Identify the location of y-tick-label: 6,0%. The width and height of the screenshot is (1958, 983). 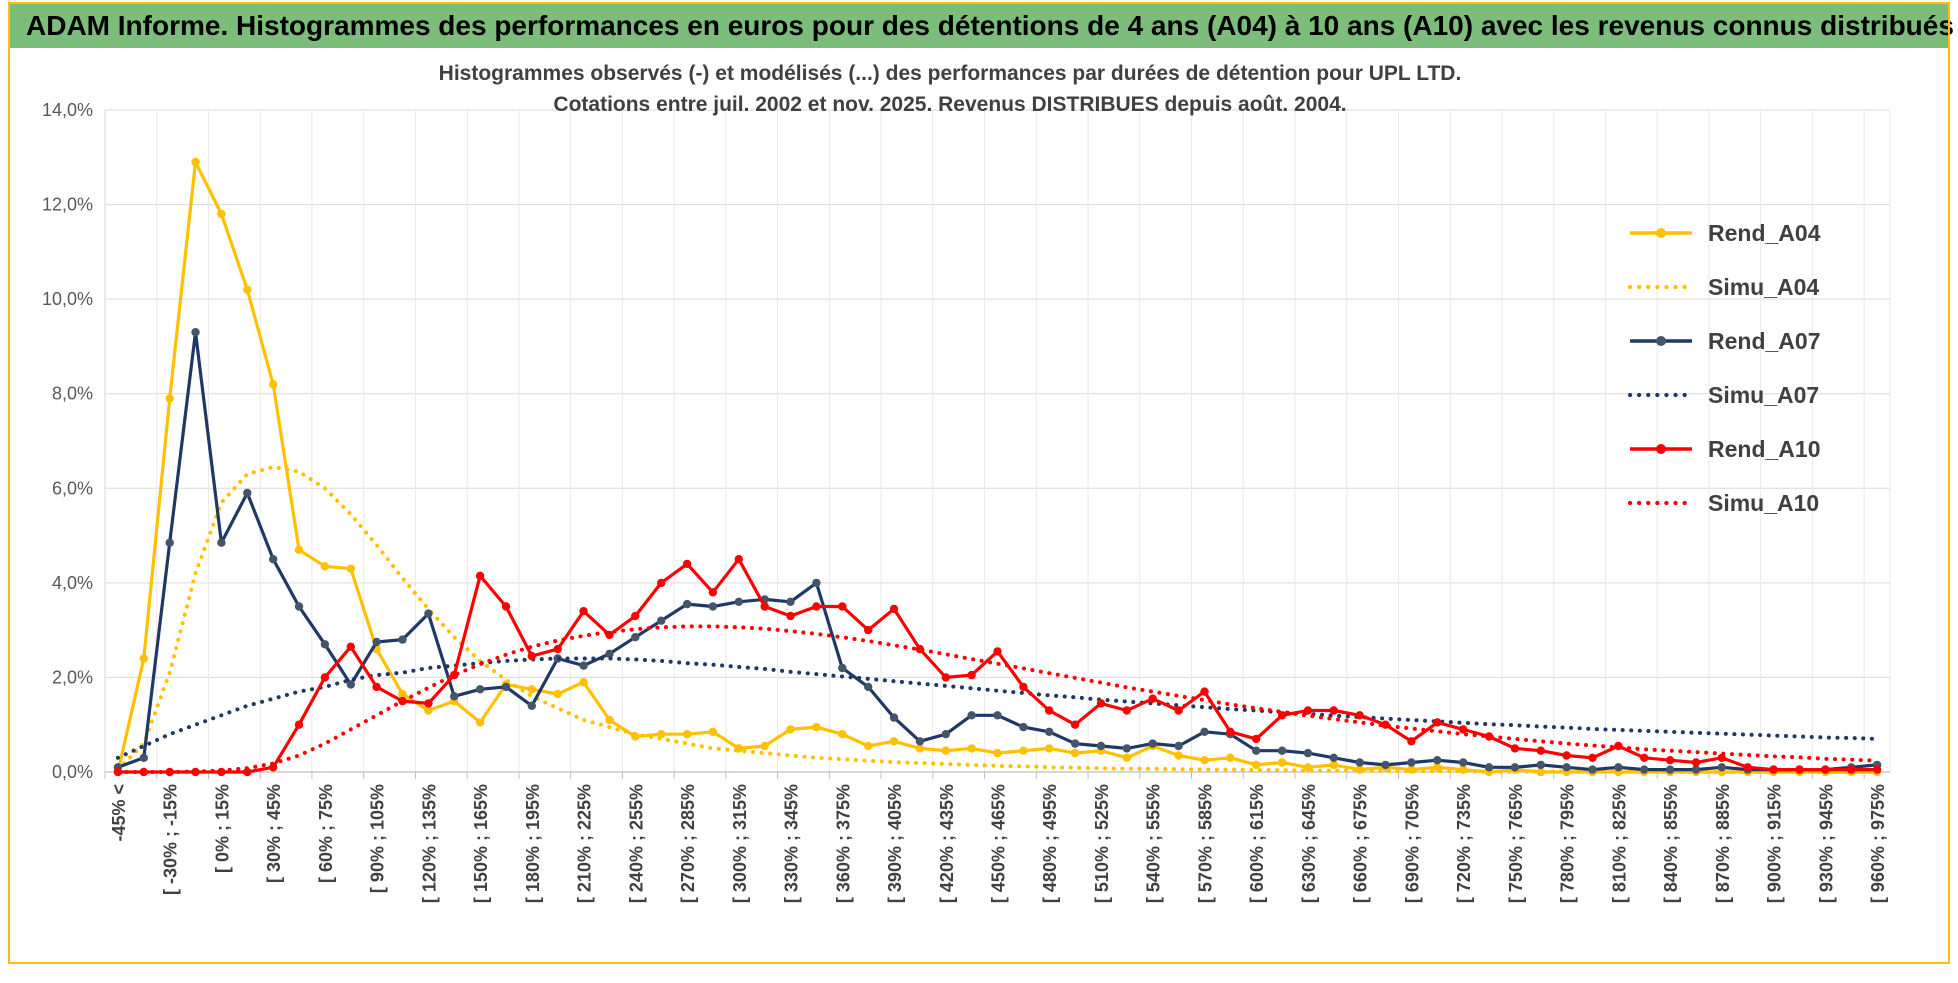
(72, 488).